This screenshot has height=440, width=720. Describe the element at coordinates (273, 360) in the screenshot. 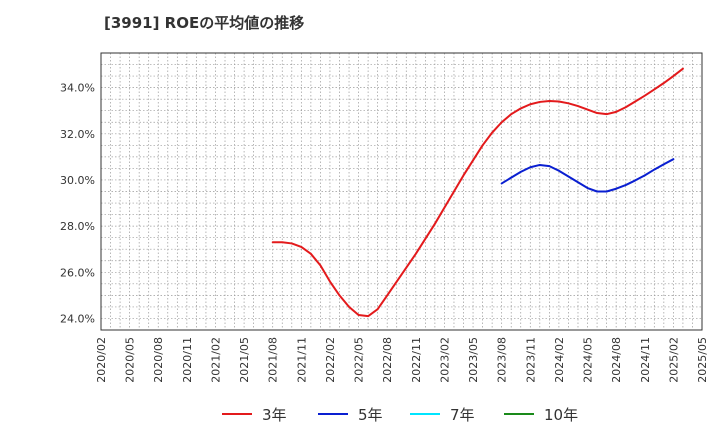

I see `x-tick-label: 2021/08` at that location.